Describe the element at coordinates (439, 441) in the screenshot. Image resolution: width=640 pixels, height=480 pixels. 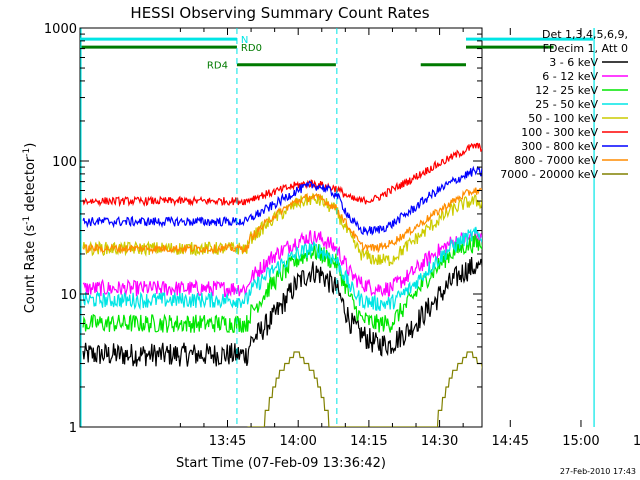
I see `x-tick-label: 14:30` at that location.